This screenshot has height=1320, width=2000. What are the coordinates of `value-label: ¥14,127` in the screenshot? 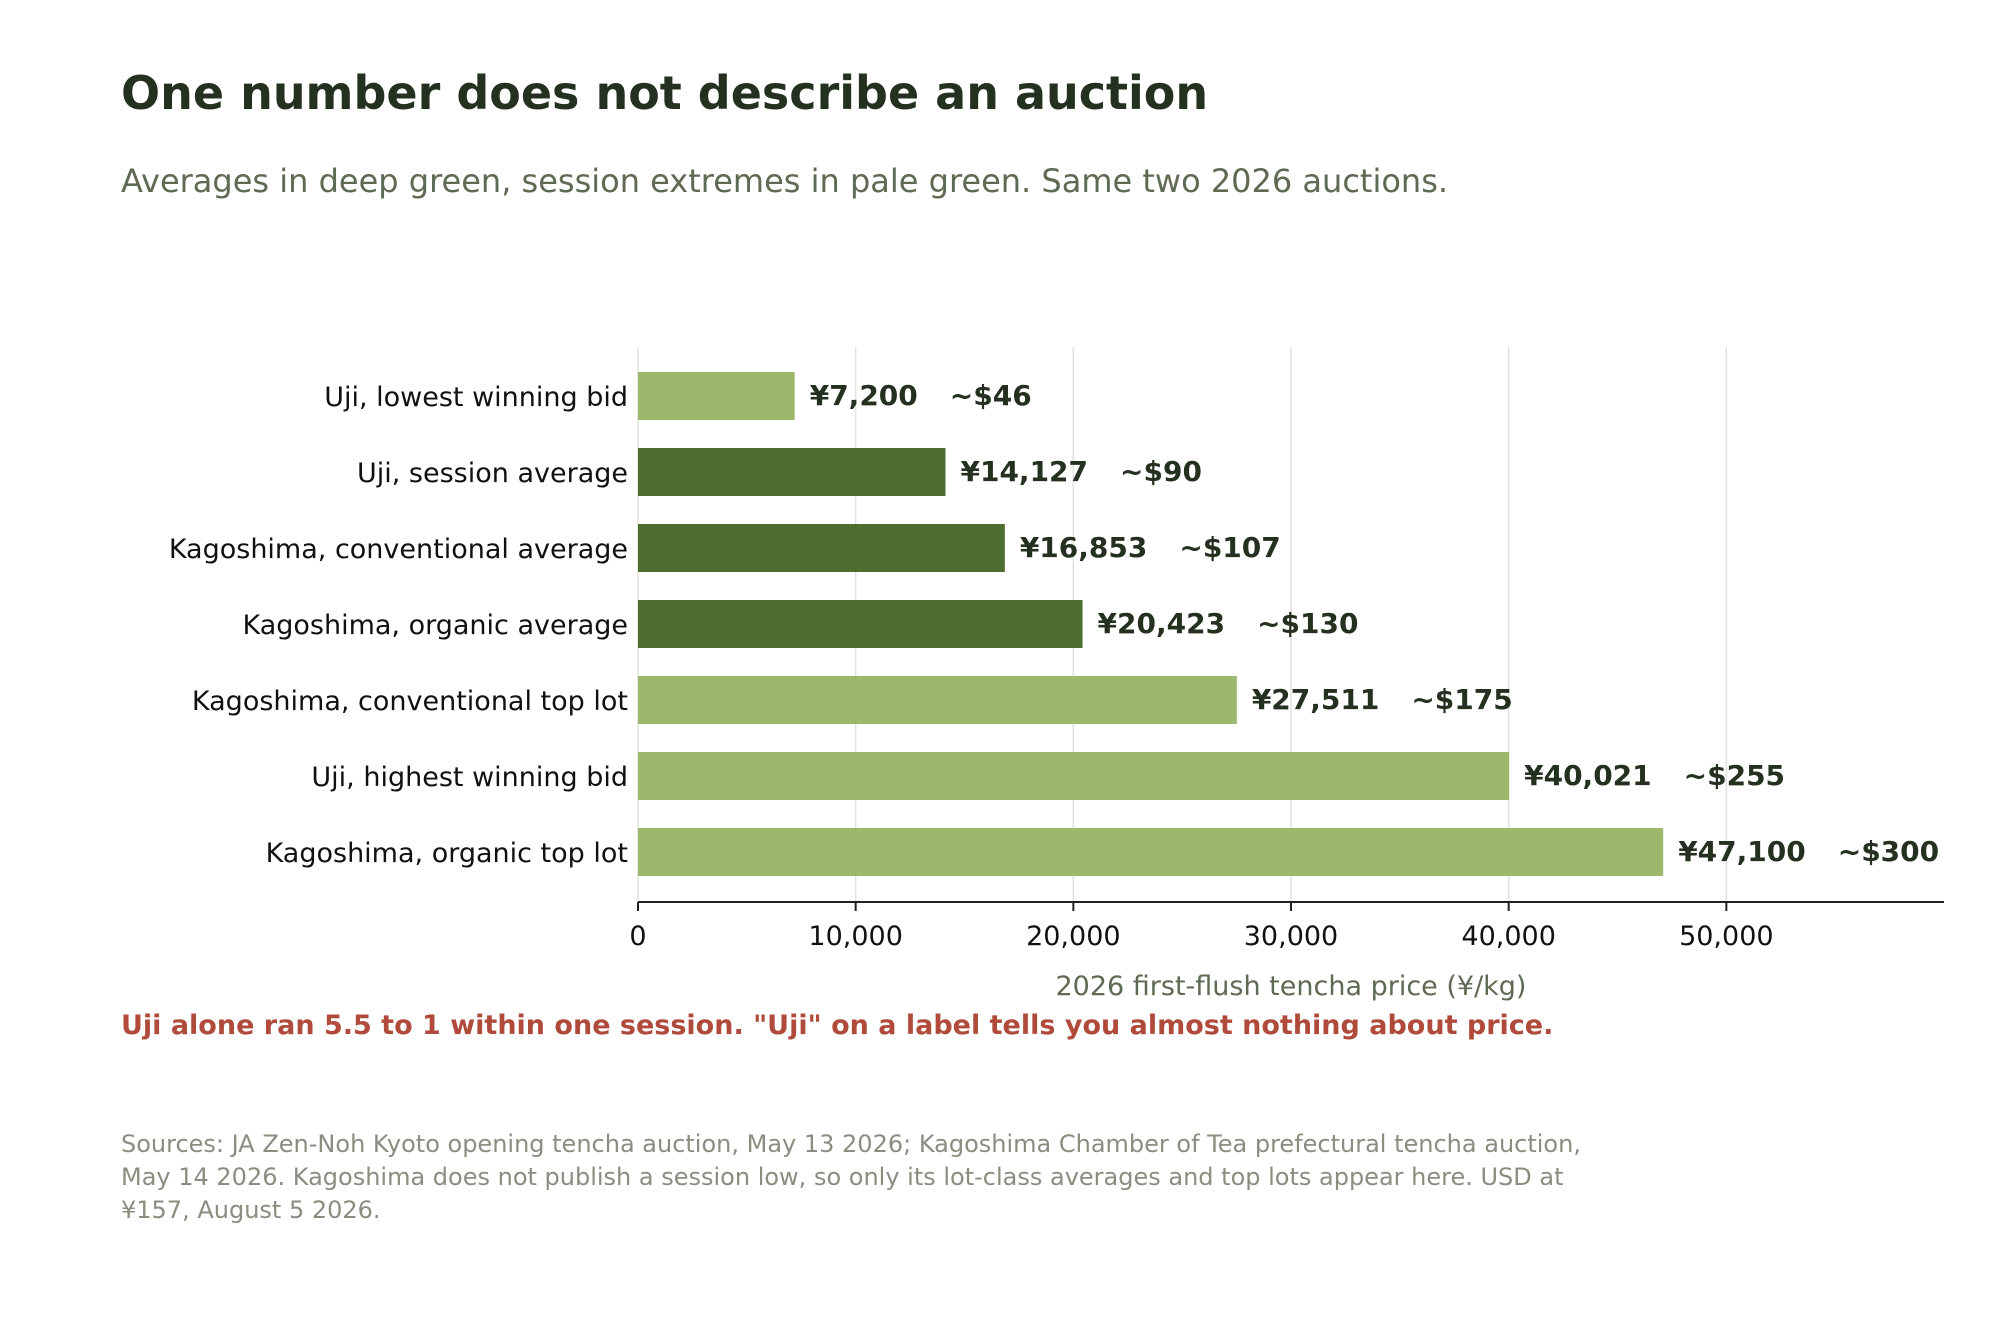 It's located at (1024, 471).